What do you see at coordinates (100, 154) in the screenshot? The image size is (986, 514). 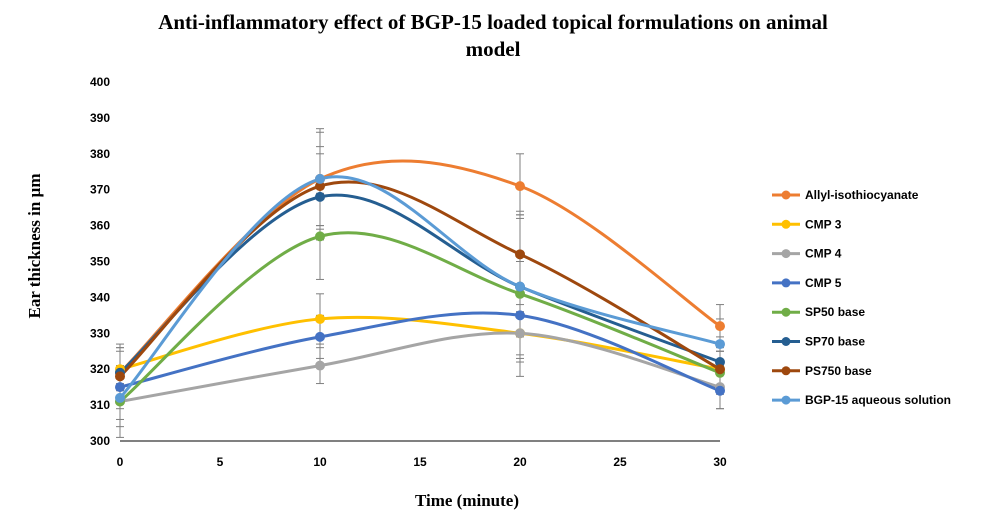 I see `y-tick-label: 380` at bounding box center [100, 154].